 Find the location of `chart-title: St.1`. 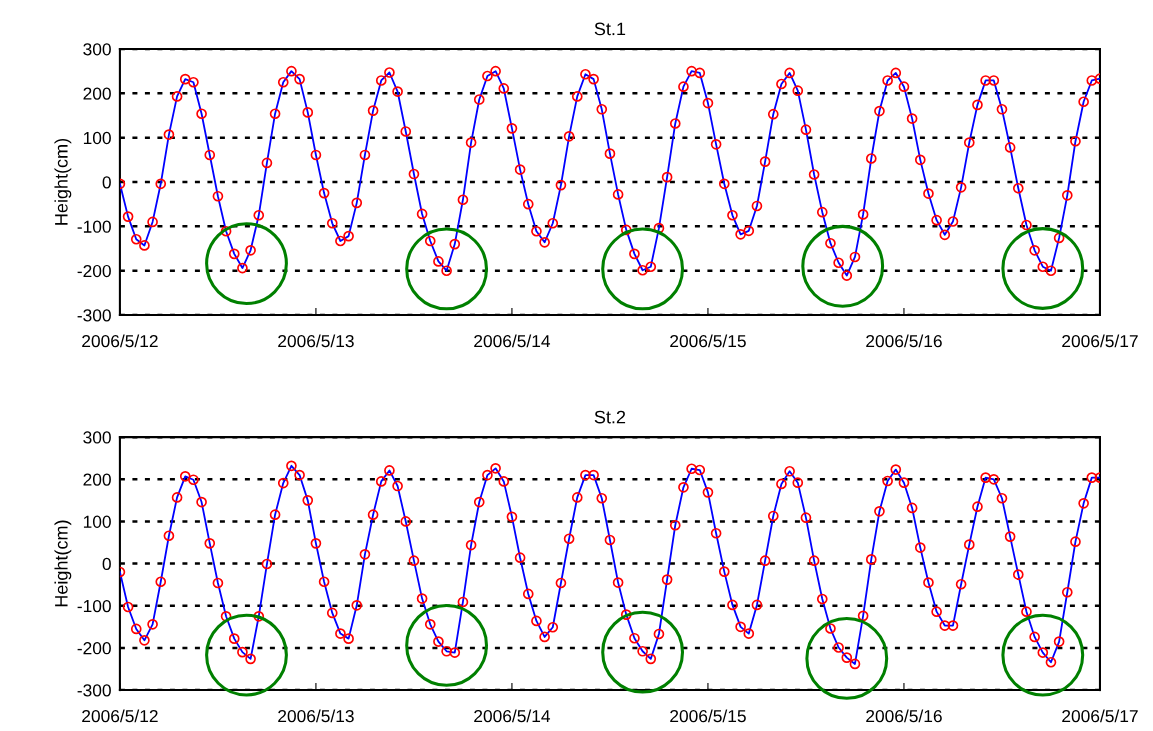

chart-title: St.1 is located at coordinates (610, 29).